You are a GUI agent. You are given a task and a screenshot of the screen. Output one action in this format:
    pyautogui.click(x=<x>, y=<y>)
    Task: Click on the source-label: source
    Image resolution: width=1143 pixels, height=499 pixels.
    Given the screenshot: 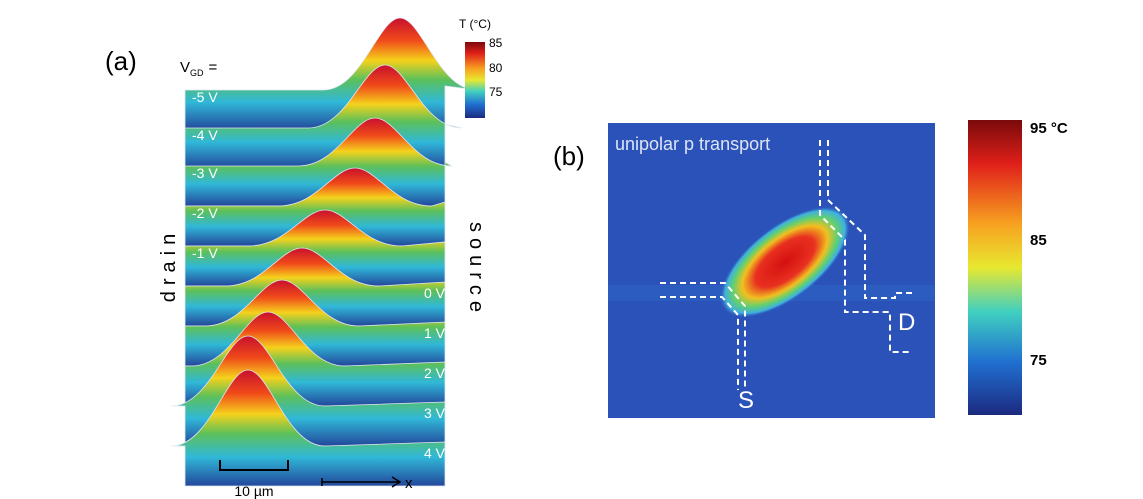 What is the action you would take?
    pyautogui.click(x=476, y=270)
    